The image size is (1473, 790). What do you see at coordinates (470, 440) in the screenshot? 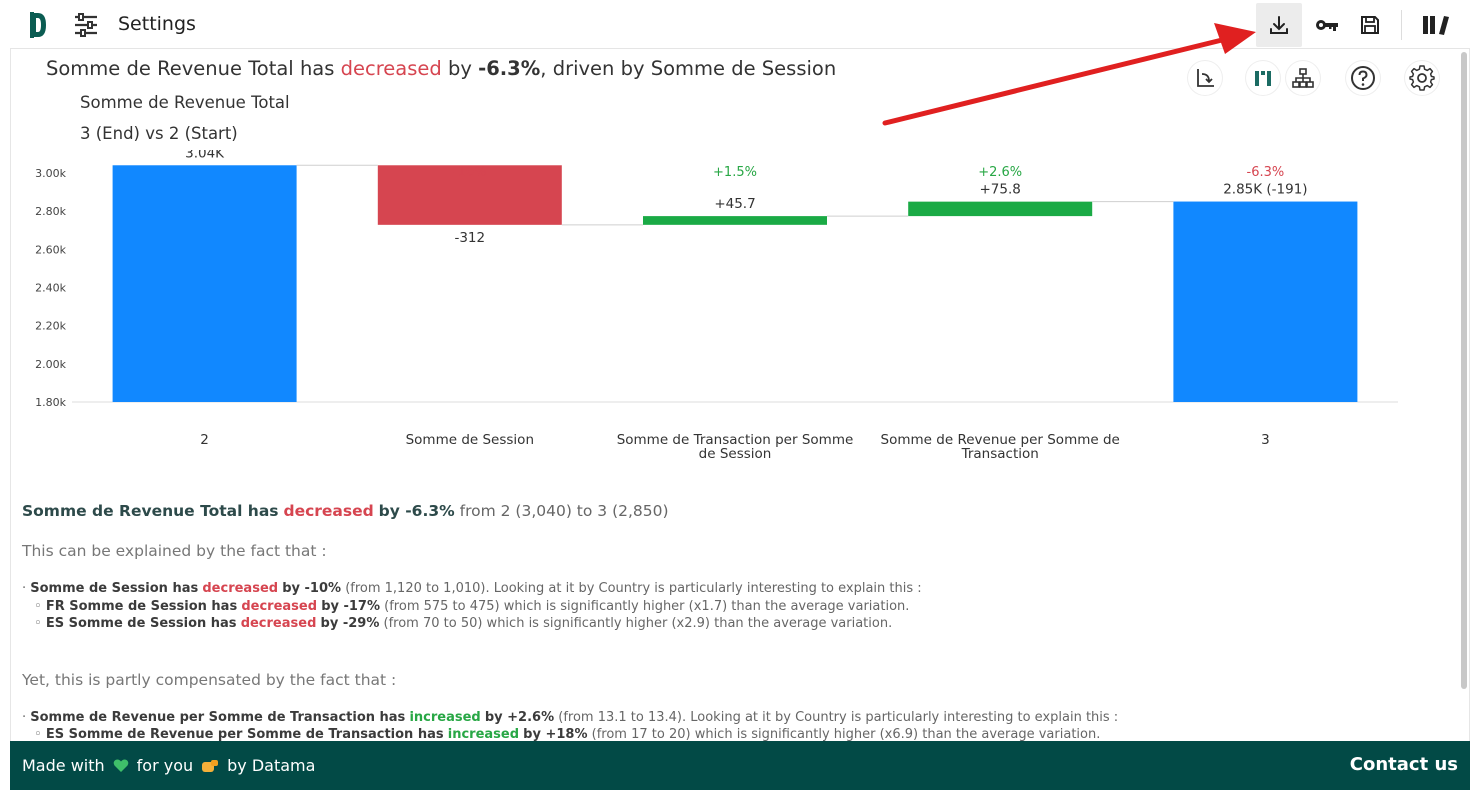
I see `x-category-label: Somme de Session` at bounding box center [470, 440].